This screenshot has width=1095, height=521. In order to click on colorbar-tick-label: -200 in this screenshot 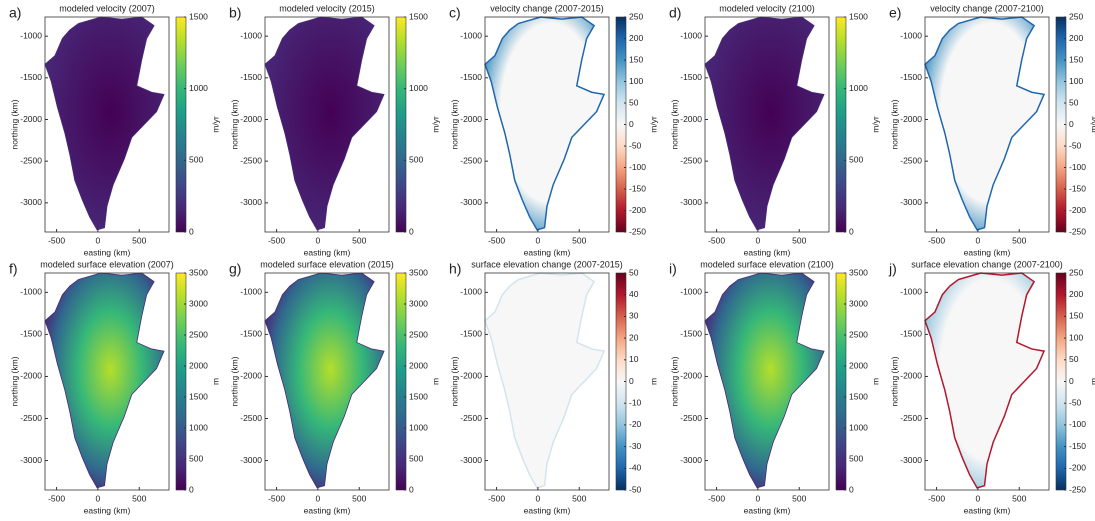, I will do `click(637, 210)`.